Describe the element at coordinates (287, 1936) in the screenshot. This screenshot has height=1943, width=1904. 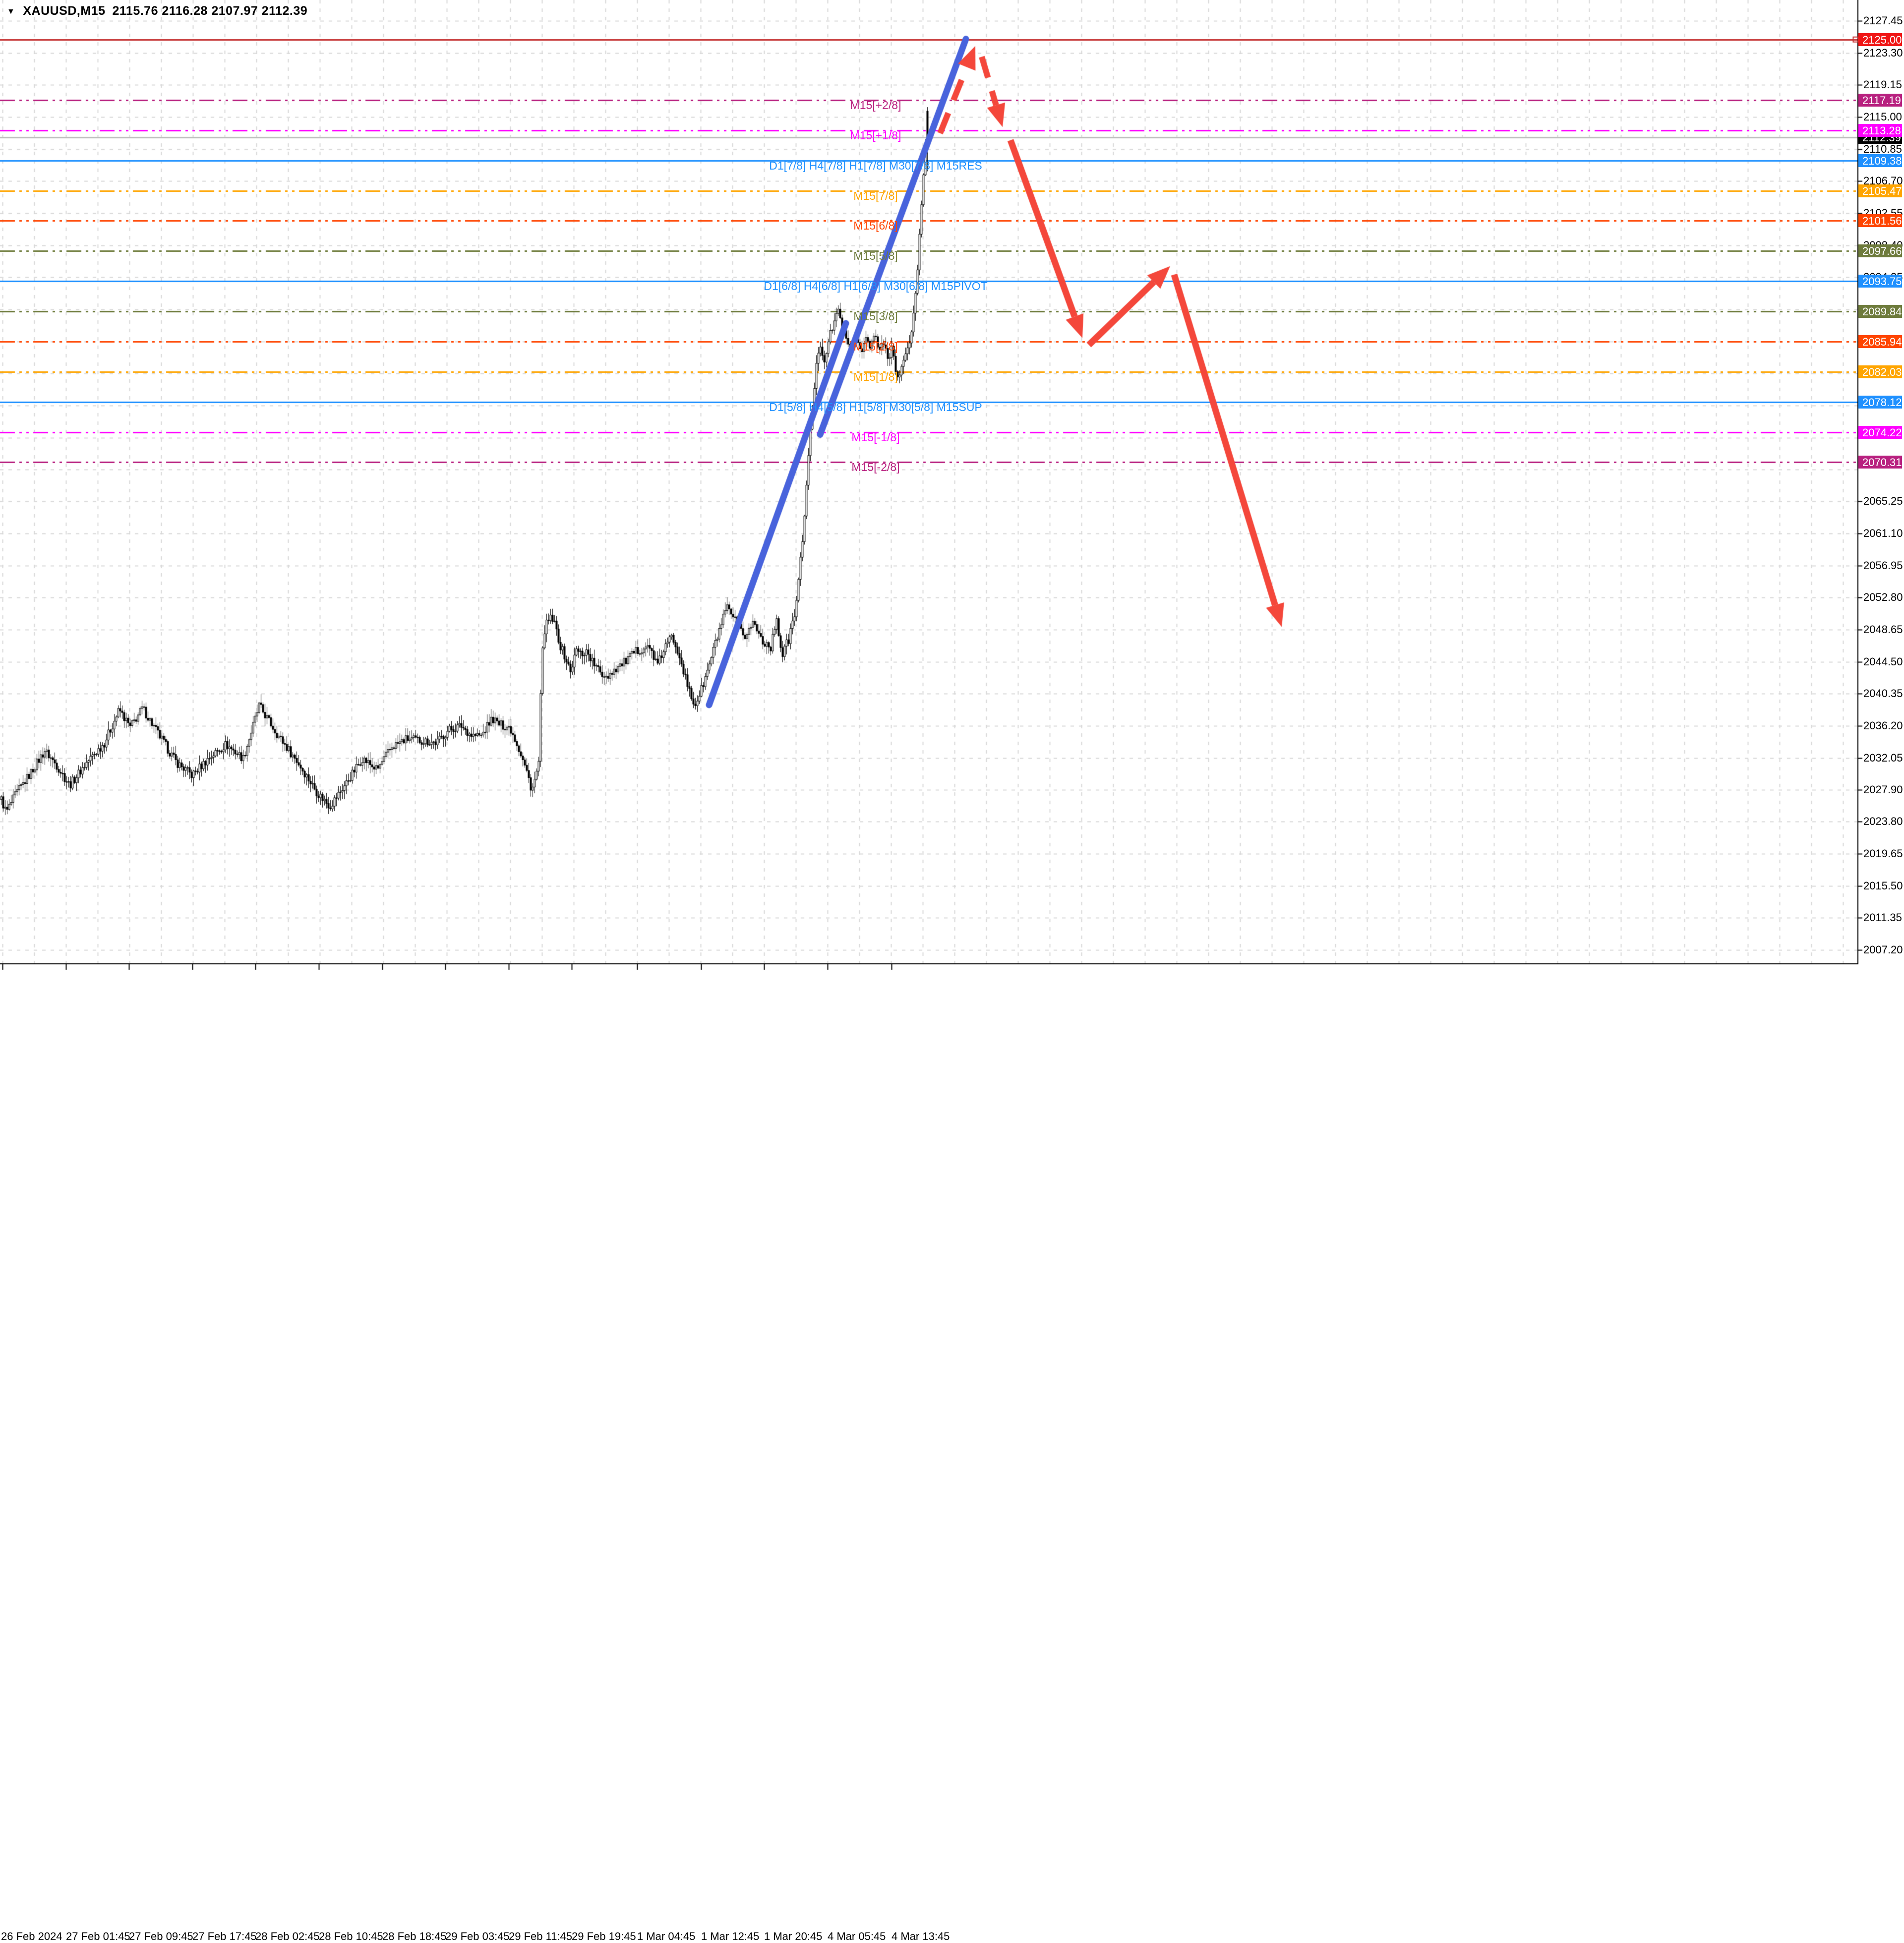
I see `time-tick-label: 28 Feb 02:45` at that location.